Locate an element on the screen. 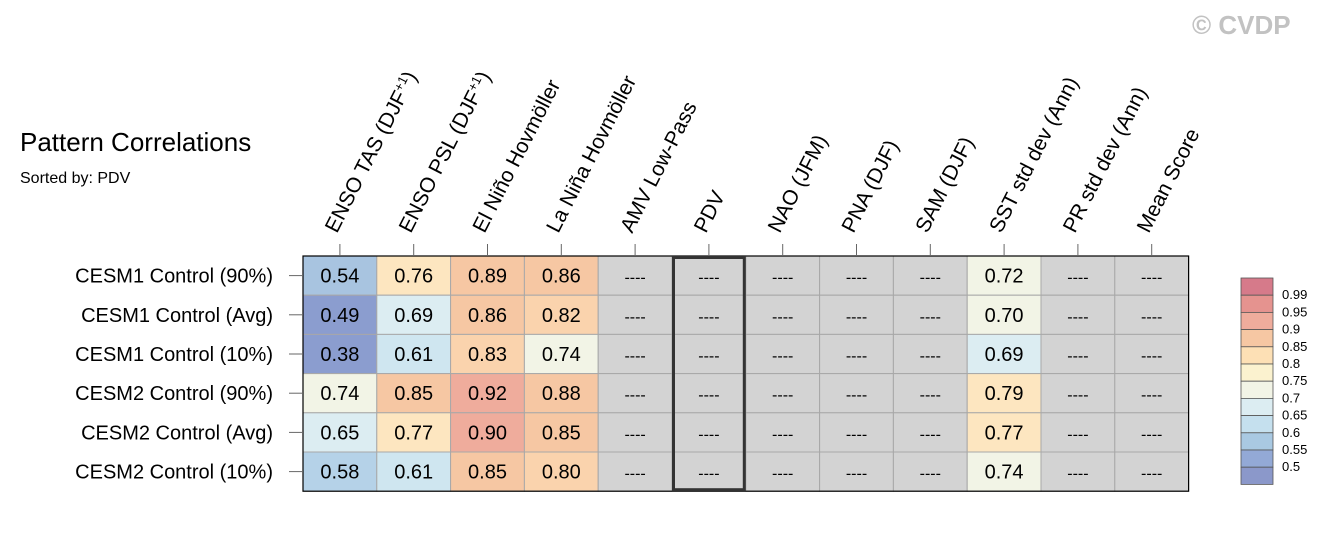 This screenshot has width=1335, height=539. cell-value: 0.58 is located at coordinates (339, 473).